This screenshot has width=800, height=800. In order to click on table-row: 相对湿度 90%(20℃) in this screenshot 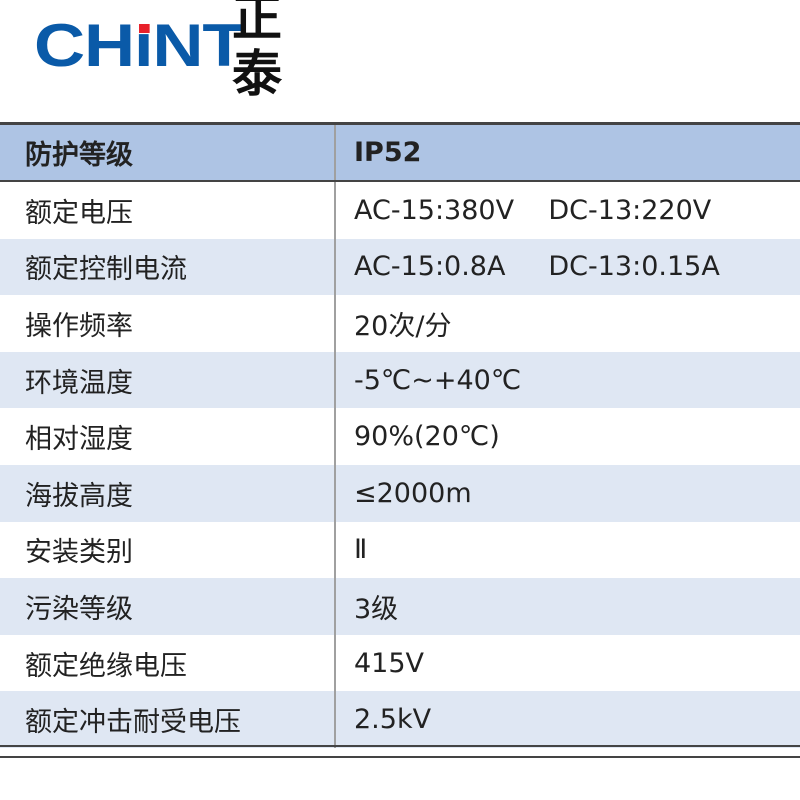, I will do `click(400, 436)`.